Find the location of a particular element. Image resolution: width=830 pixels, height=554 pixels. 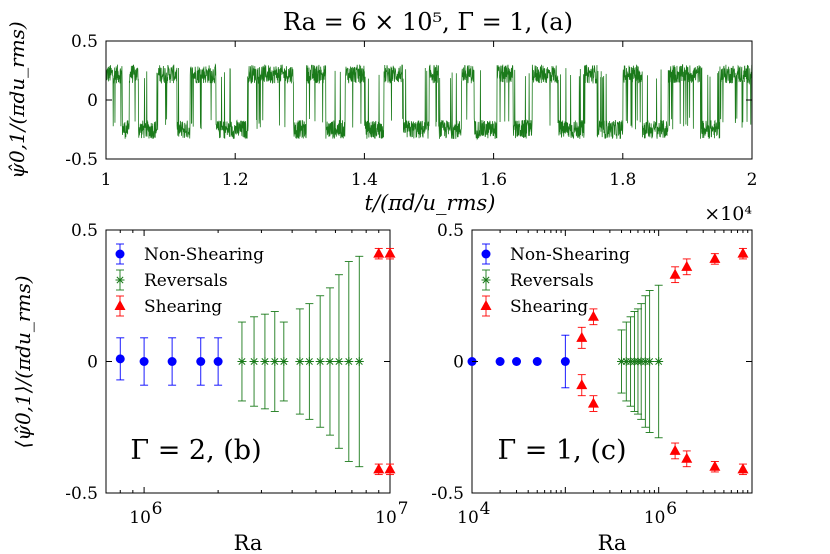

panel-a-signal is located at coordinates (429, 102).